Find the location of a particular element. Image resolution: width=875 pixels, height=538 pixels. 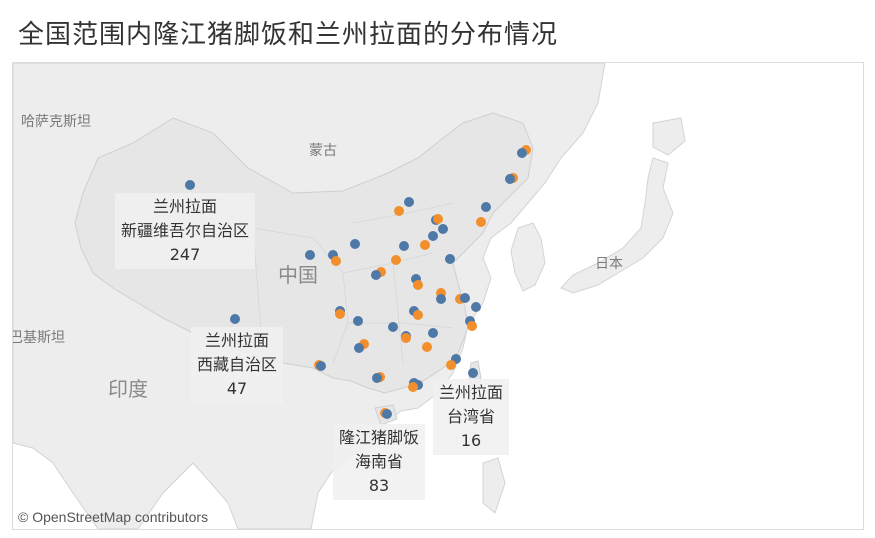

callout-region: 西藏自治区 is located at coordinates (237, 364).